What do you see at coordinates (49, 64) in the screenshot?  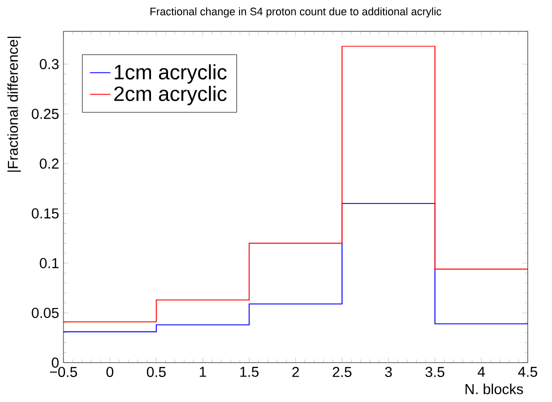 I see `y-tick-label: 0.3` at bounding box center [49, 64].